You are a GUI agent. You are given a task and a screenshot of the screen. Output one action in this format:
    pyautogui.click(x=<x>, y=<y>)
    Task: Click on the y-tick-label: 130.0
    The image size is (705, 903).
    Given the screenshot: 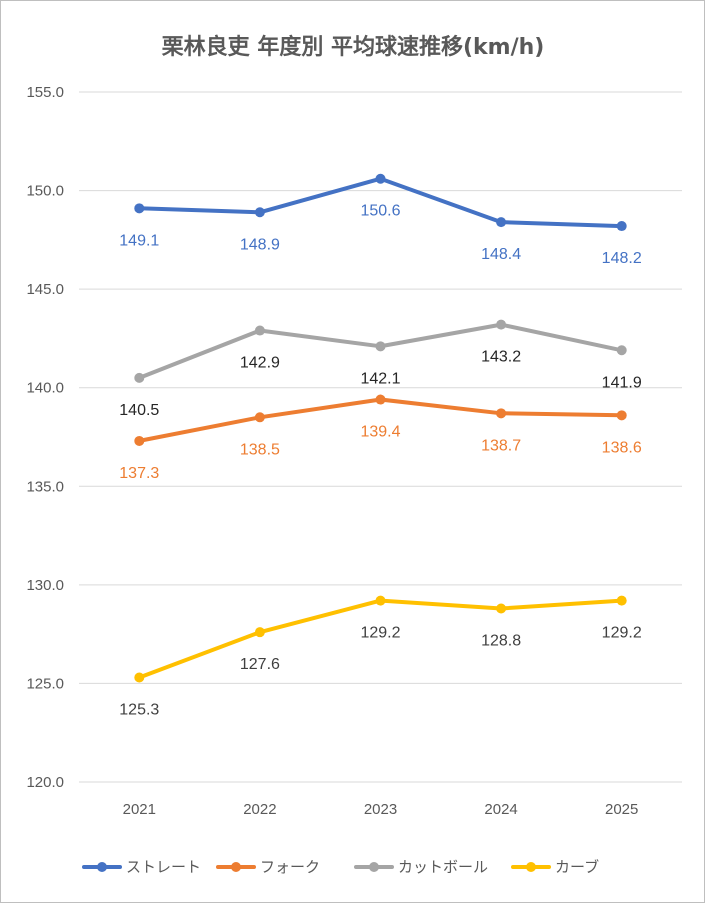 What is the action you would take?
    pyautogui.click(x=45, y=585)
    